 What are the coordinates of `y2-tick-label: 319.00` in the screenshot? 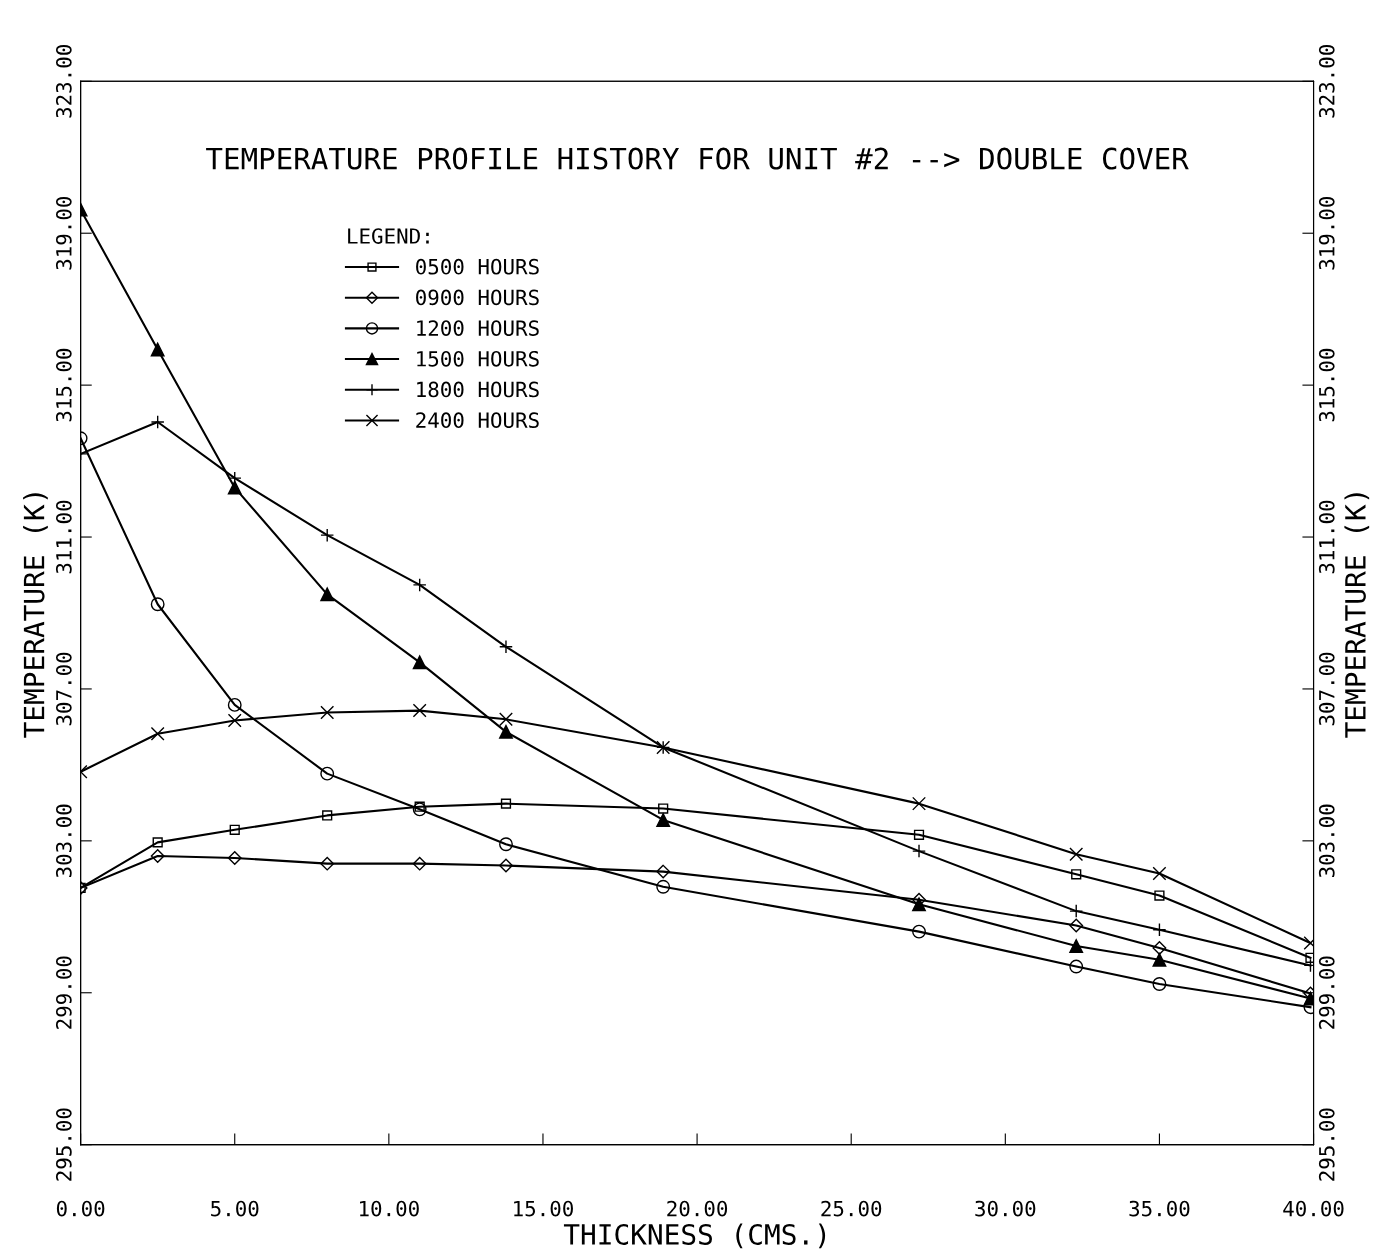 It's located at (1326, 233).